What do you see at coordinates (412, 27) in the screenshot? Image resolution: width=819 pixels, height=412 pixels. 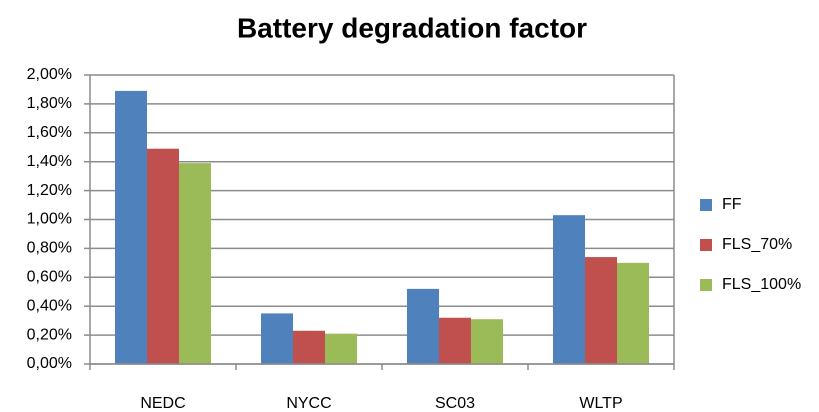 I see `chart-title: Battery degradation factor` at bounding box center [412, 27].